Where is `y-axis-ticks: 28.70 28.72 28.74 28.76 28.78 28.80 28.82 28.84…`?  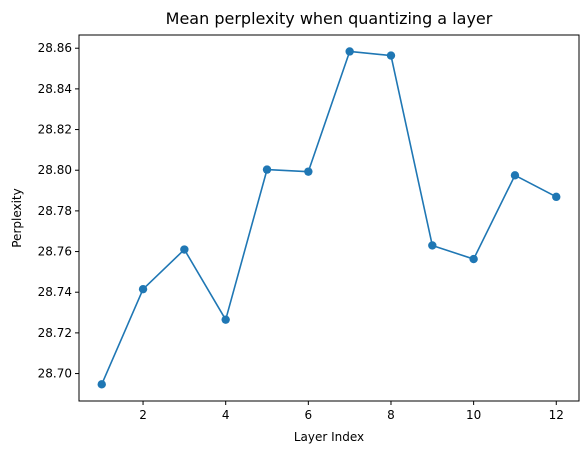 y-axis-ticks: 28.70 28.72 28.74 28.76 28.78 28.80 28.82 28.84… is located at coordinates (58, 211).